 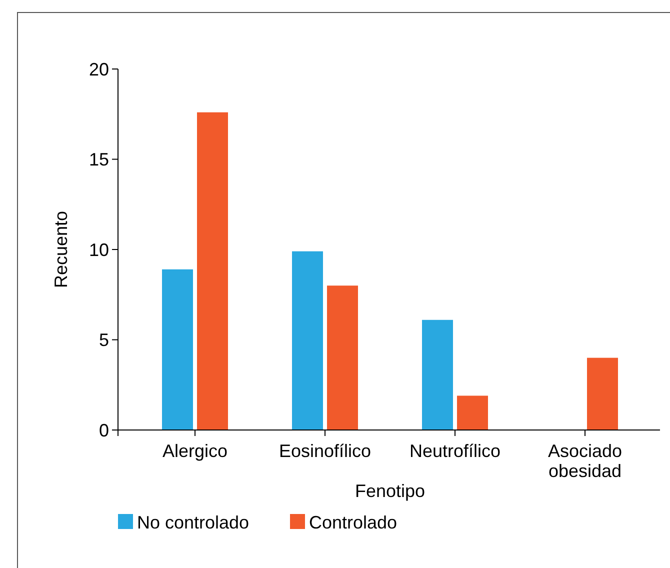 What do you see at coordinates (61, 249) in the screenshot?
I see `y-axis-title: Recuento` at bounding box center [61, 249].